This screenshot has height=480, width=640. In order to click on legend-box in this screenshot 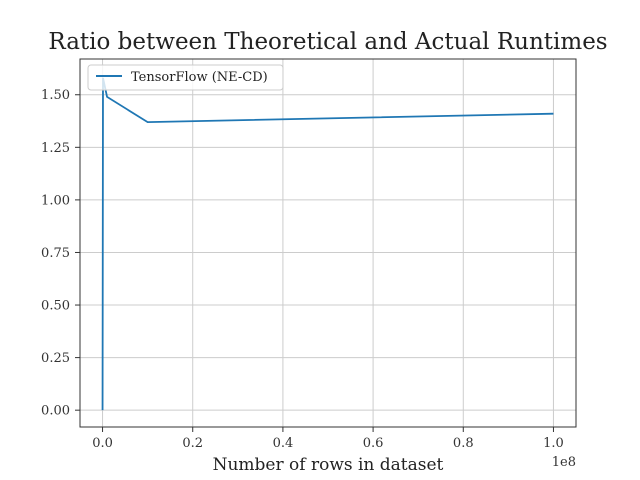, I will do `click(185, 77)`.